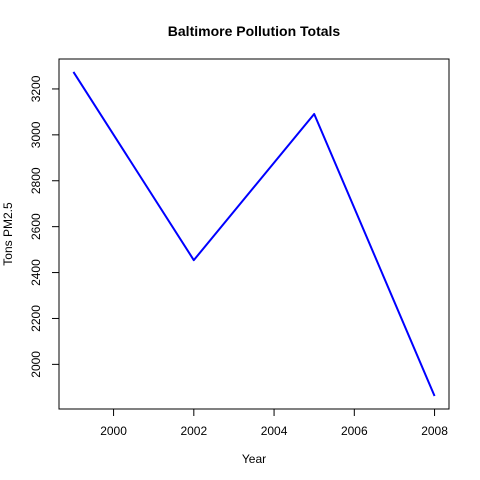 This screenshot has height=480, width=480. What do you see at coordinates (36, 364) in the screenshot?
I see `y-tick-label: 2000` at bounding box center [36, 364].